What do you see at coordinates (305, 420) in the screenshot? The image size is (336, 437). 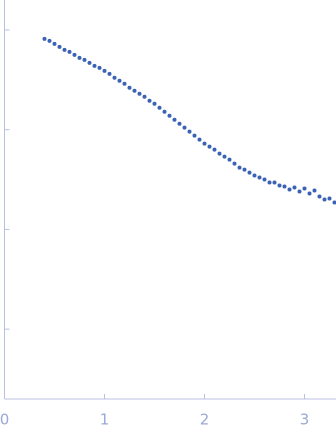 I see `x-tick-label: 3` at bounding box center [305, 420].